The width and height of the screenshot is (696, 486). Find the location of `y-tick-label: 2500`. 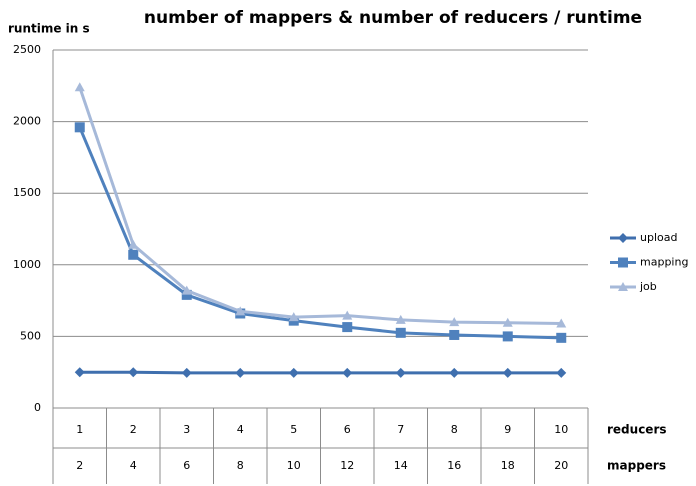

y-tick-label: 2500 is located at coordinates (27, 49).